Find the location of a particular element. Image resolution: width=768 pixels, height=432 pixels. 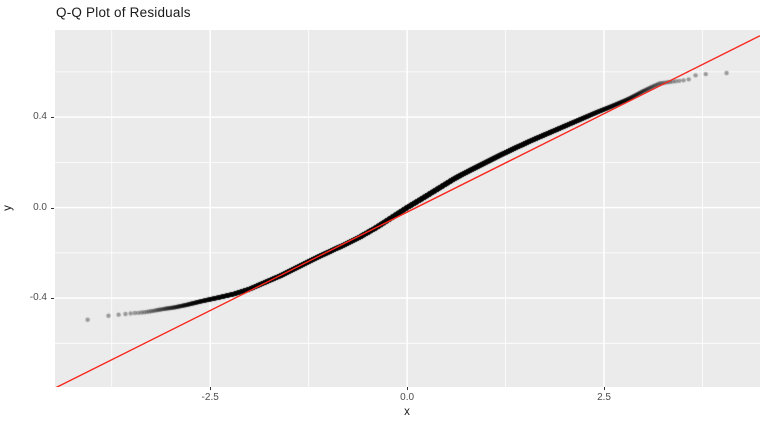

y-axis-title: y is located at coordinates (8, 208).